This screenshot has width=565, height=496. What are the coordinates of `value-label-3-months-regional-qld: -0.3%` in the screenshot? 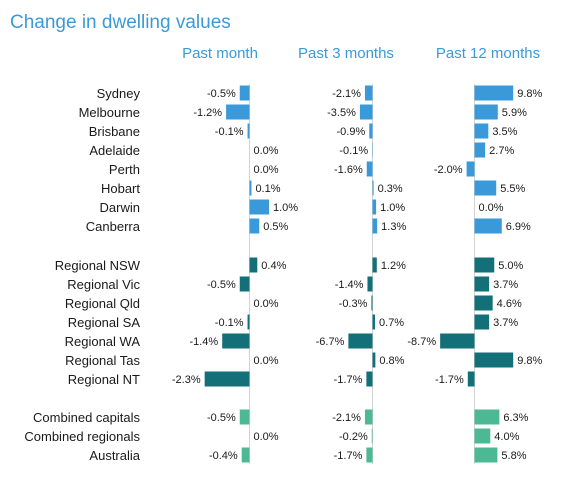 It's located at (353, 304).